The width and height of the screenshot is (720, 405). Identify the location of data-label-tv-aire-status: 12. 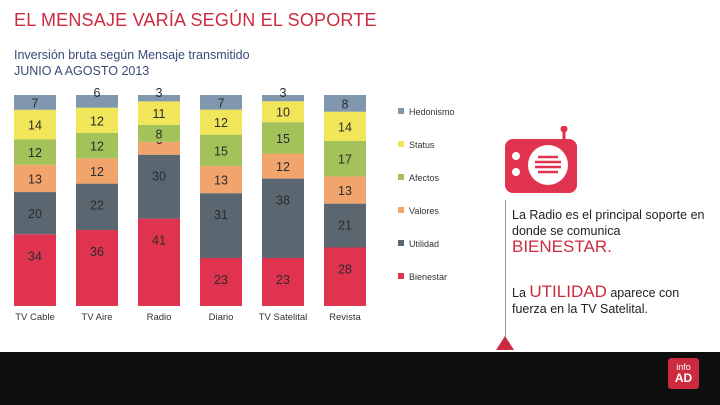
(97, 121).